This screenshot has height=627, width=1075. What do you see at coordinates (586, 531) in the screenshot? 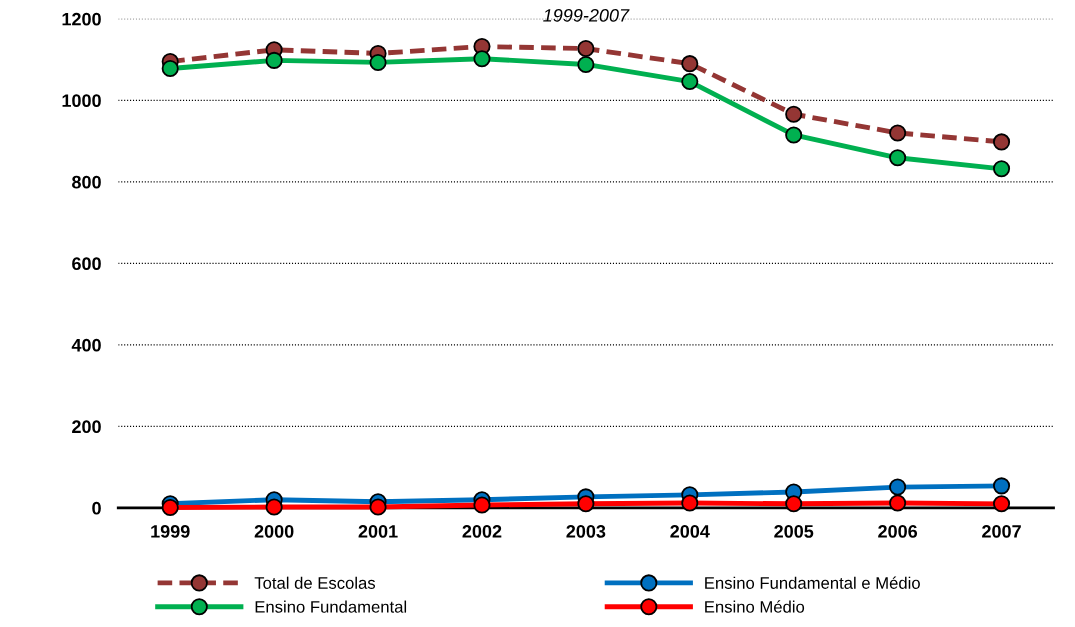
I see `x-tick-label: 2003` at bounding box center [586, 531].